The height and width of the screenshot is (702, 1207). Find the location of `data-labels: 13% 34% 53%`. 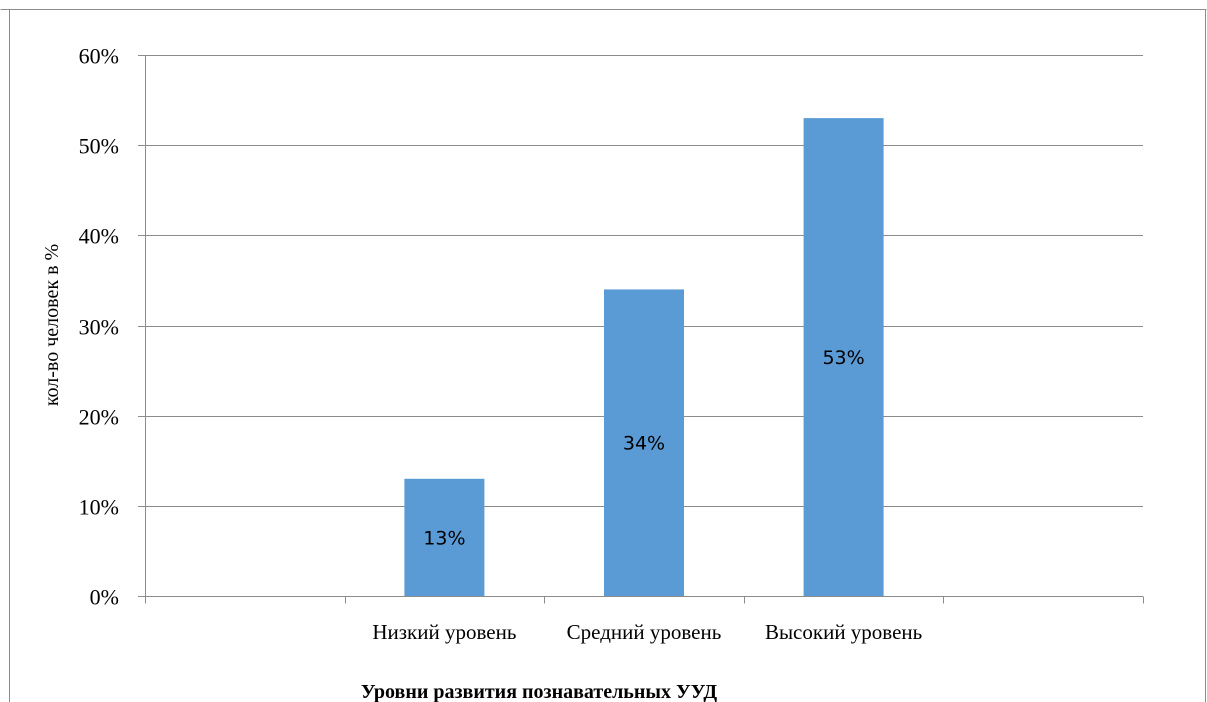

data-labels: 13% 34% 53% is located at coordinates (643, 448).